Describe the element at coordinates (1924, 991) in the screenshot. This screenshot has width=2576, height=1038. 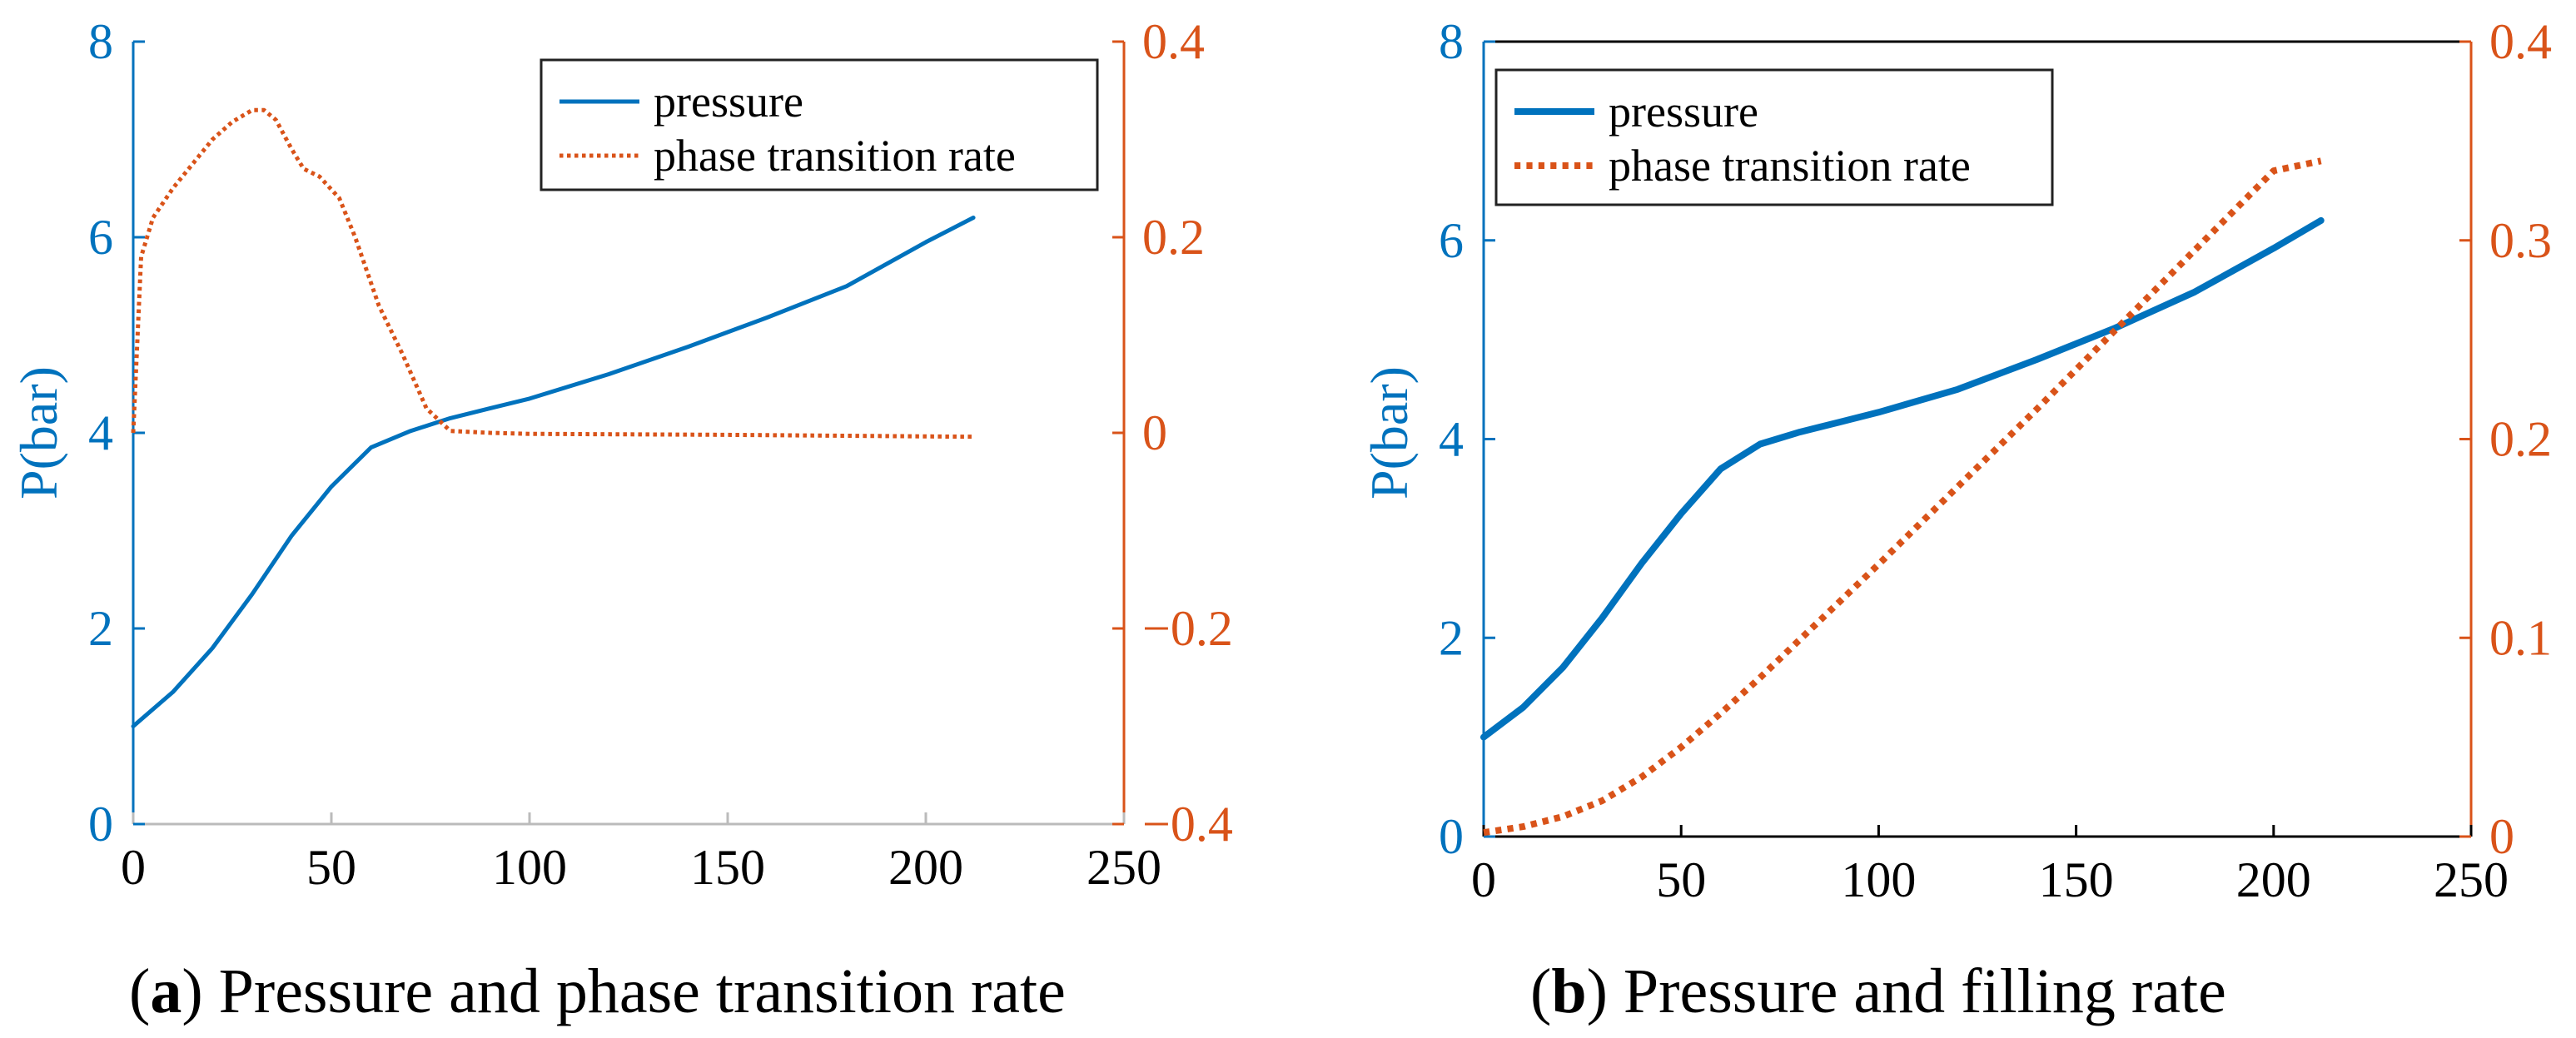
I see `caption-b-text: Pressure and filling rate` at that location.